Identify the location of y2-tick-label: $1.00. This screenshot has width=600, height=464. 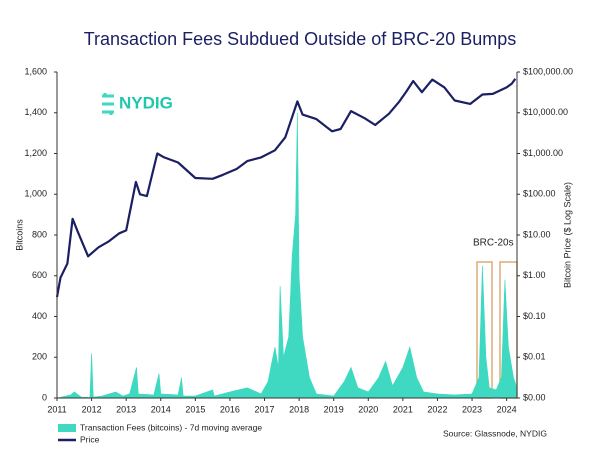
(534, 275).